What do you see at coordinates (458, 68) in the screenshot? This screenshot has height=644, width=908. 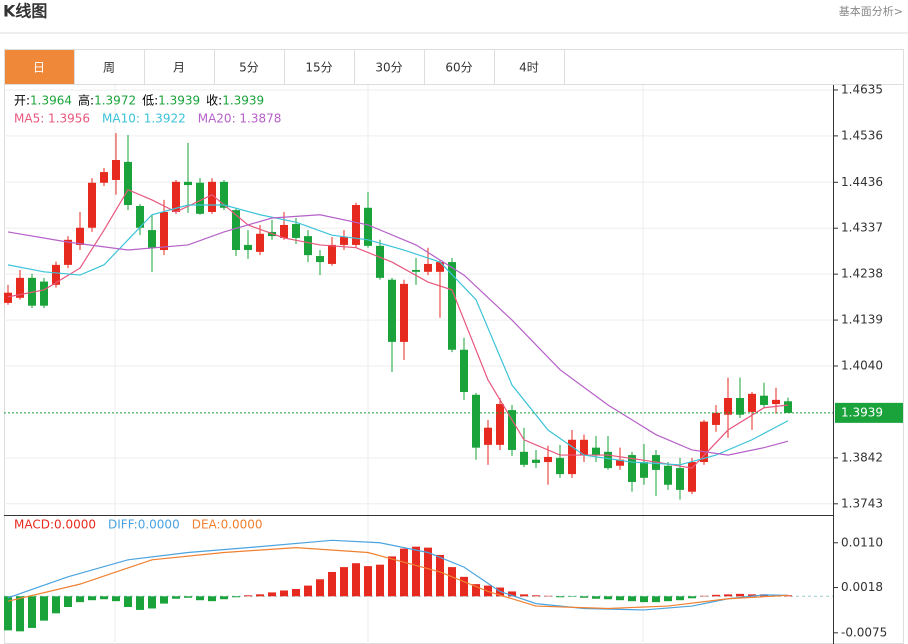 I see `tab: 60分` at bounding box center [458, 68].